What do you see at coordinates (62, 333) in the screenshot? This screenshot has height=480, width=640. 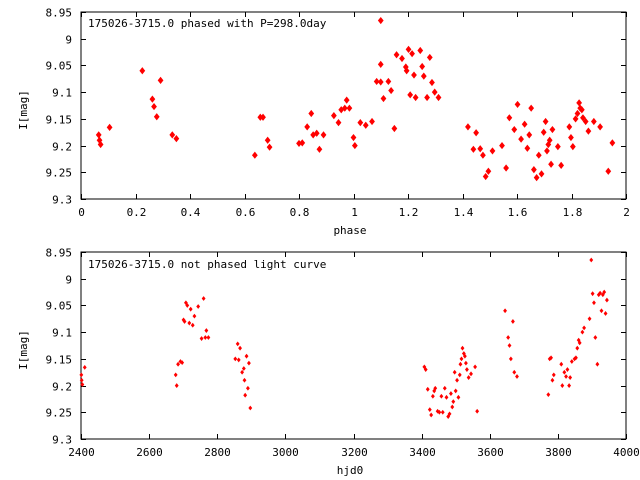 I see `y-tick-label: 9.1` at bounding box center [62, 333].